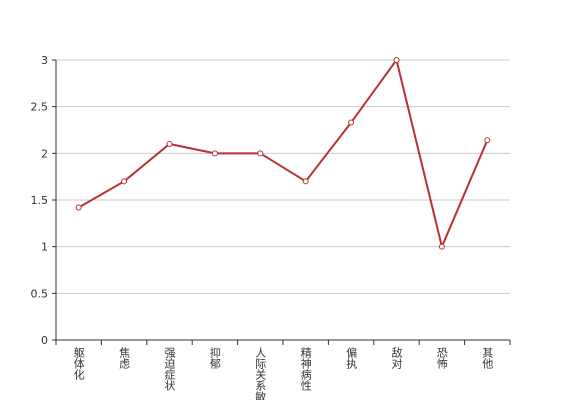 This screenshot has width=567, height=400. I want to click on x-tick-label: 其他, so click(487, 358).